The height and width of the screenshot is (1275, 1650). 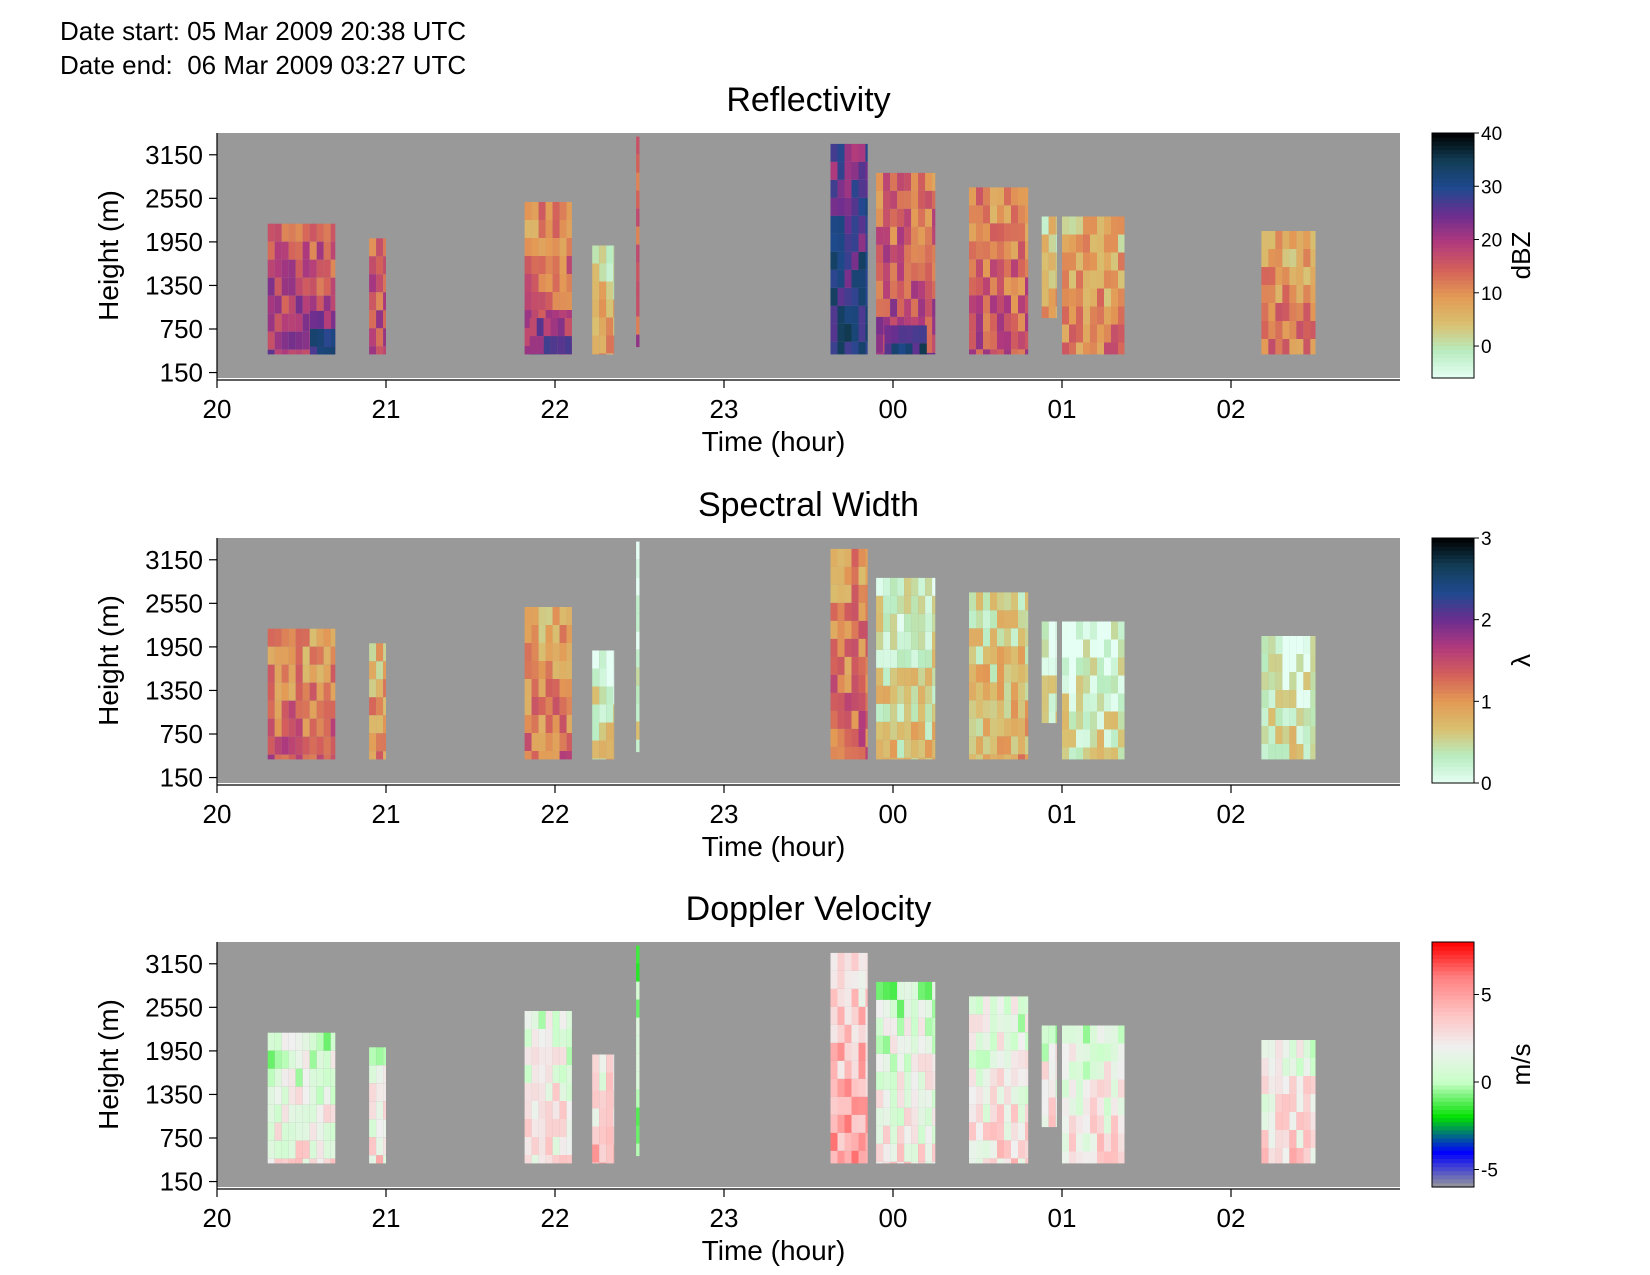 What do you see at coordinates (174, 198) in the screenshot?
I see `y-tick-label: 2550` at bounding box center [174, 198].